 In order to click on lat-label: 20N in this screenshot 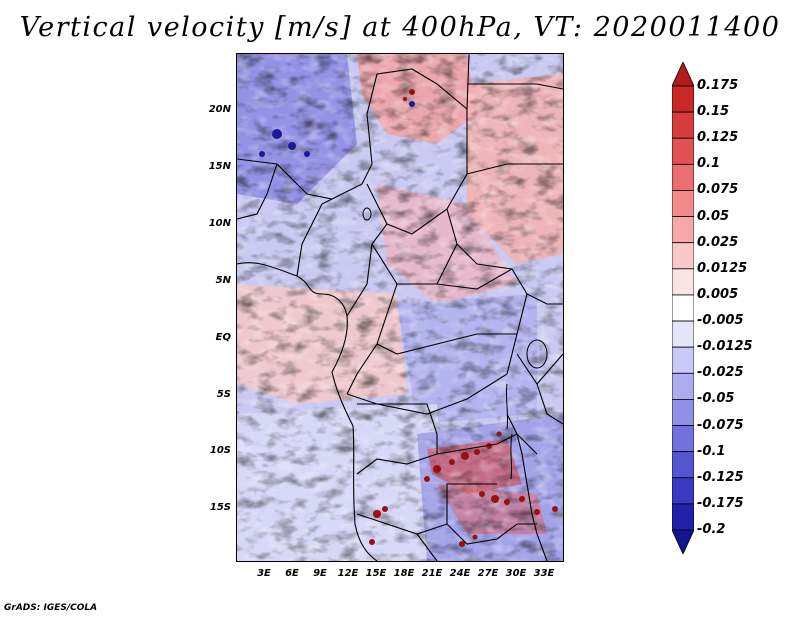, I will do `click(219, 109)`.